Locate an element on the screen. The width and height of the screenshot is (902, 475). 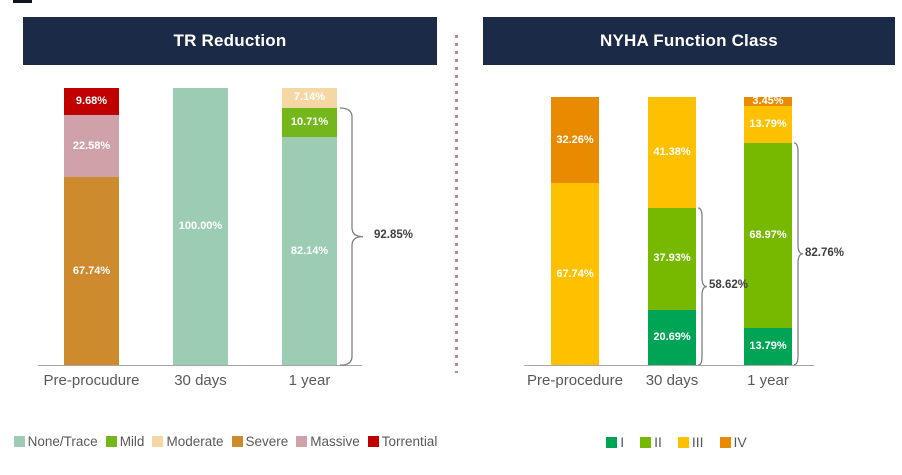
legend-item: Torrential is located at coordinates (402, 441).